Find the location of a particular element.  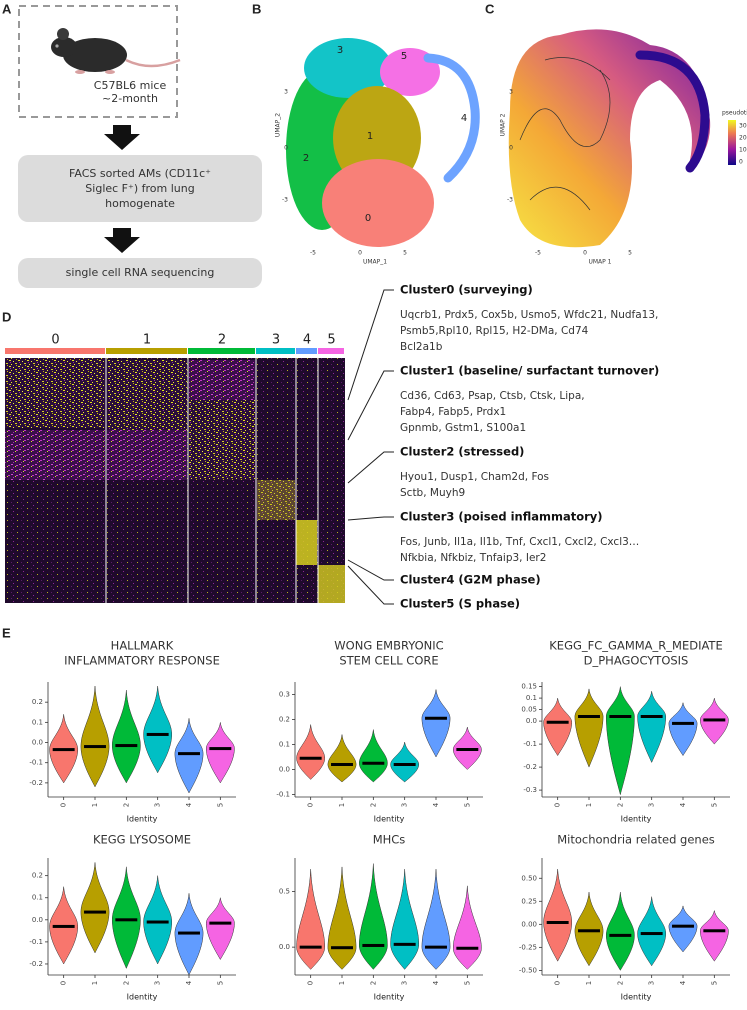

gene-list: Psmb5,Rpl10, Rpl15, H2-DMa, Cd74 is located at coordinates (494, 331).